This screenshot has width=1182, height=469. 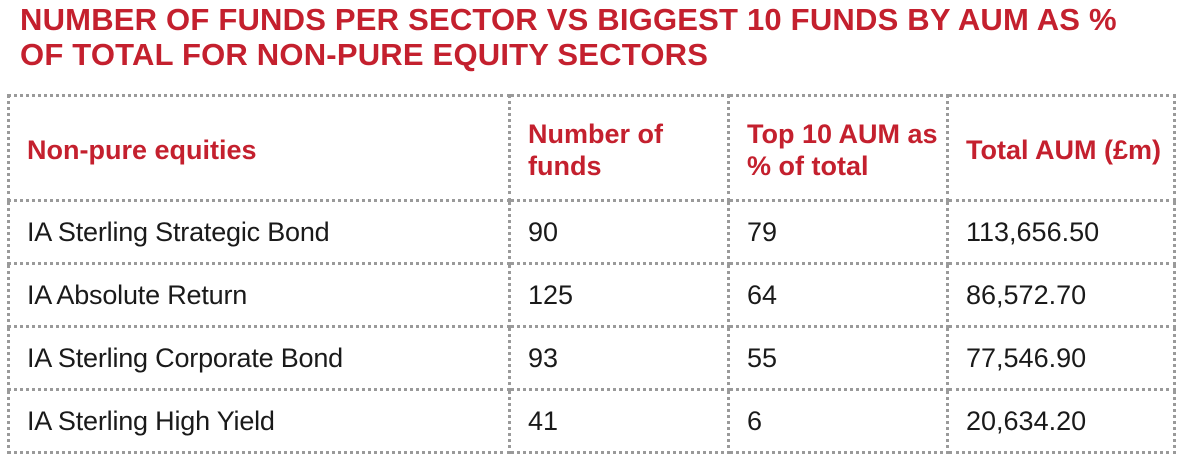 What do you see at coordinates (259, 295) in the screenshot?
I see `cell-sector: IA Absolute Return` at bounding box center [259, 295].